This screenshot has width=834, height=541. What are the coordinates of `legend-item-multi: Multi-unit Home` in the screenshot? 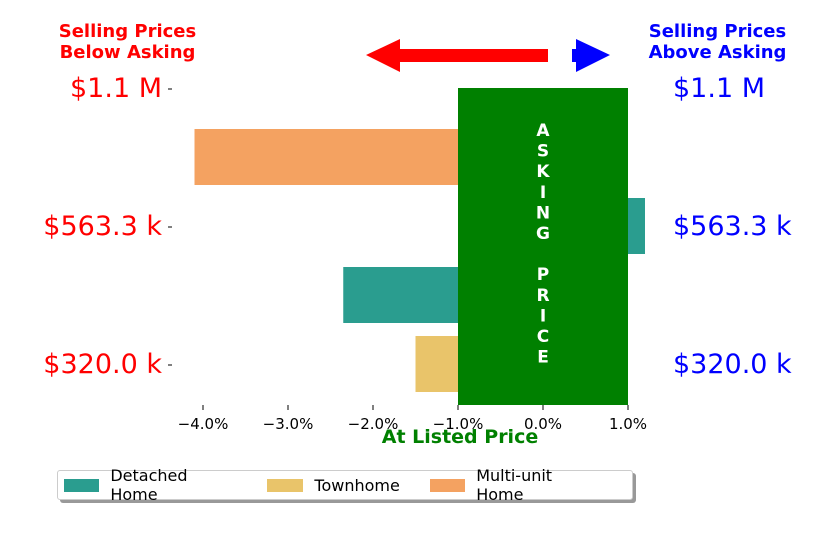 It's located at (515, 485).